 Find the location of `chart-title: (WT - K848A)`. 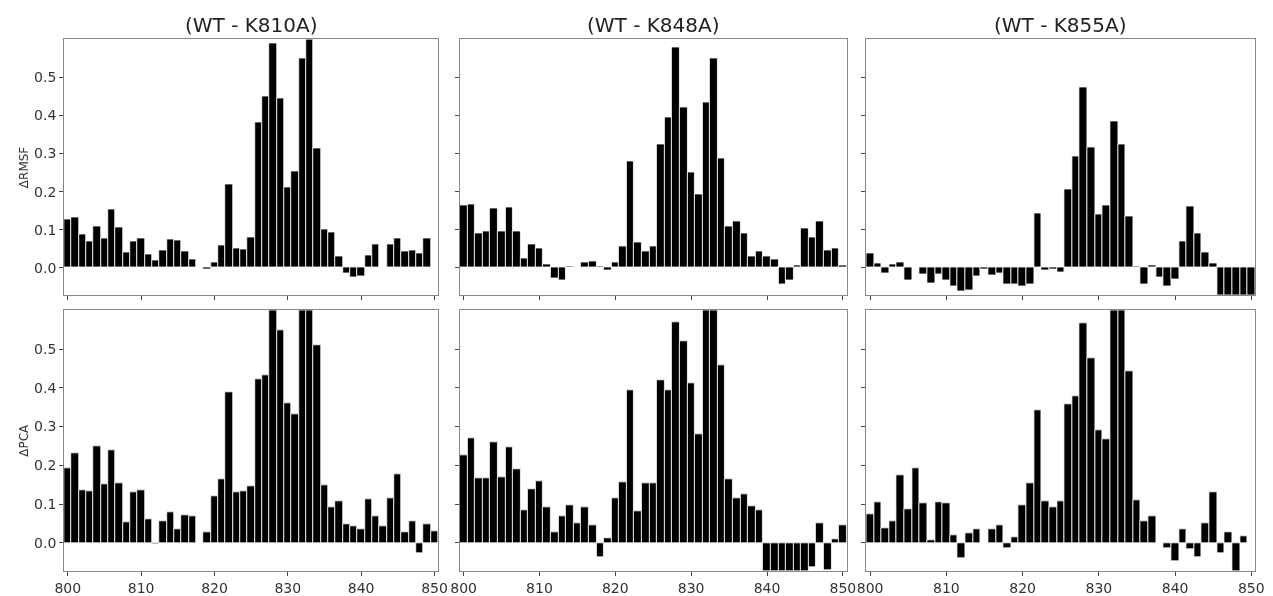

chart-title: (WT - K848A) is located at coordinates (653, 25).